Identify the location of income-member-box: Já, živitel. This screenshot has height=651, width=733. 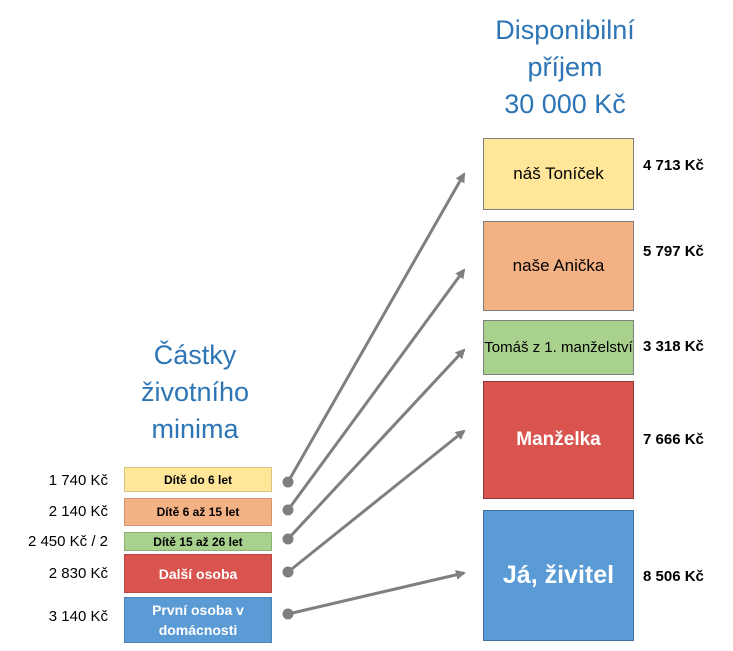
(558, 575).